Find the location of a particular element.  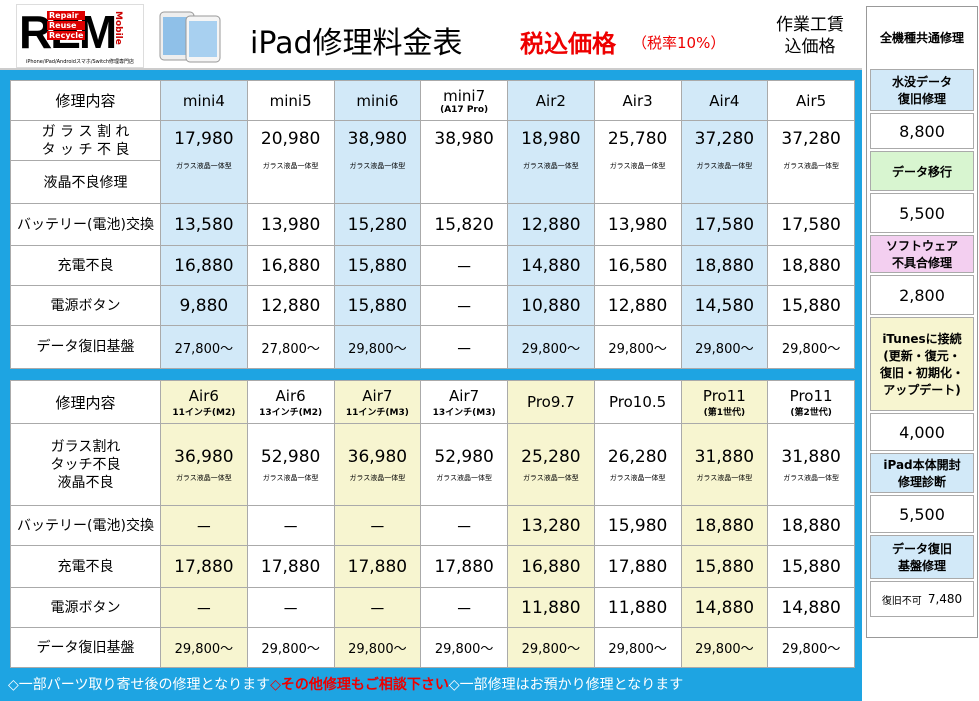

title-line: 不具合修理 is located at coordinates (921, 263).